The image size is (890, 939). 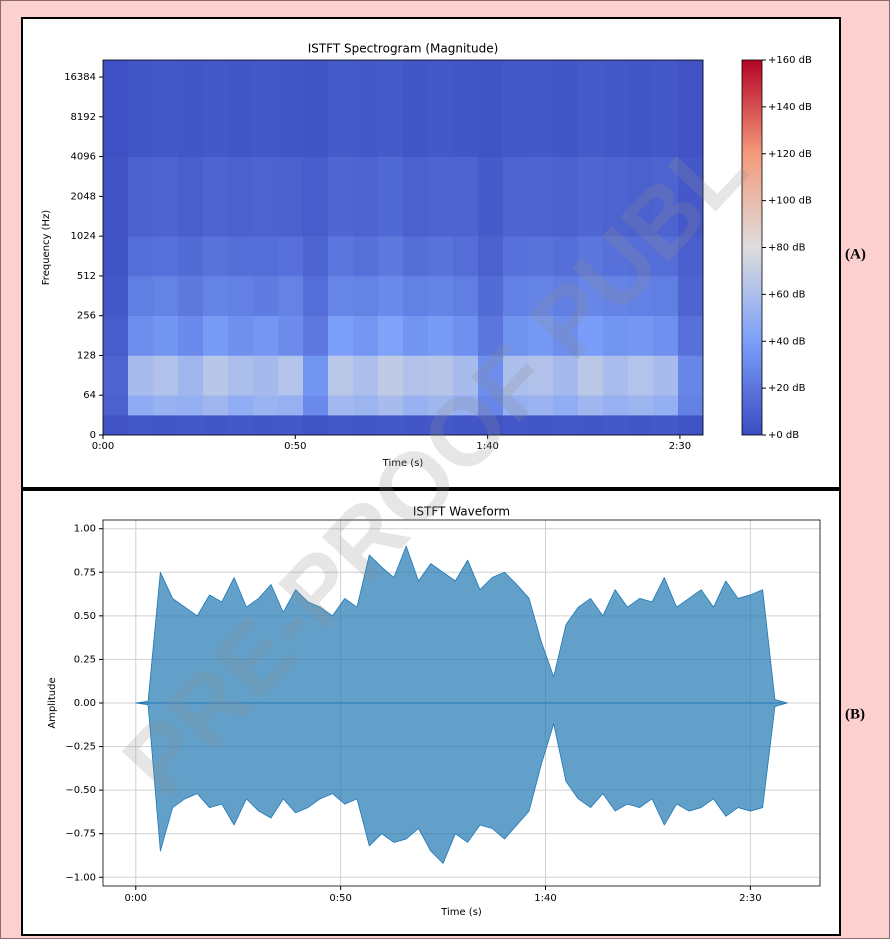 What do you see at coordinates (80, 834) in the screenshot?
I see `y-tick-label: −0.75` at bounding box center [80, 834].